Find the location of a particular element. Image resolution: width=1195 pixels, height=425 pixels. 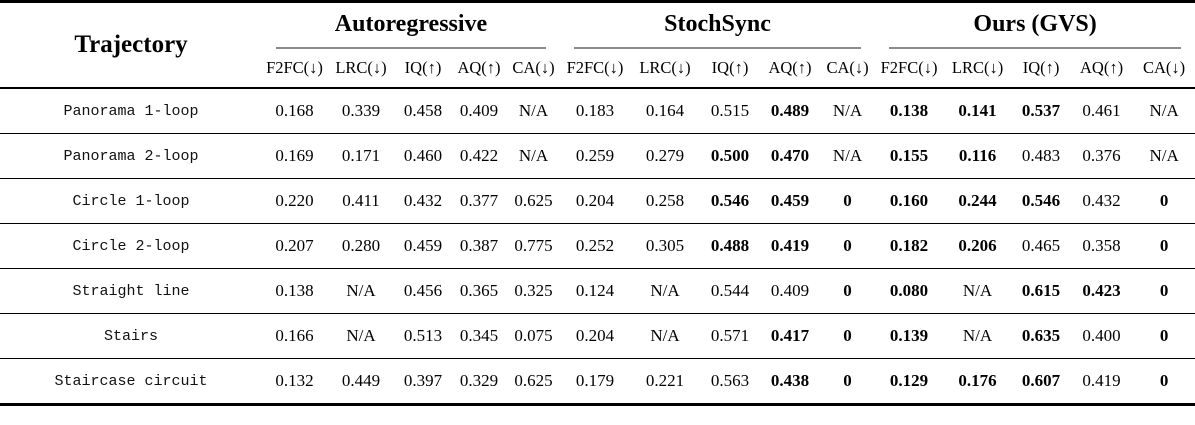

metric-value-cell: 0.515 is located at coordinates (730, 110).